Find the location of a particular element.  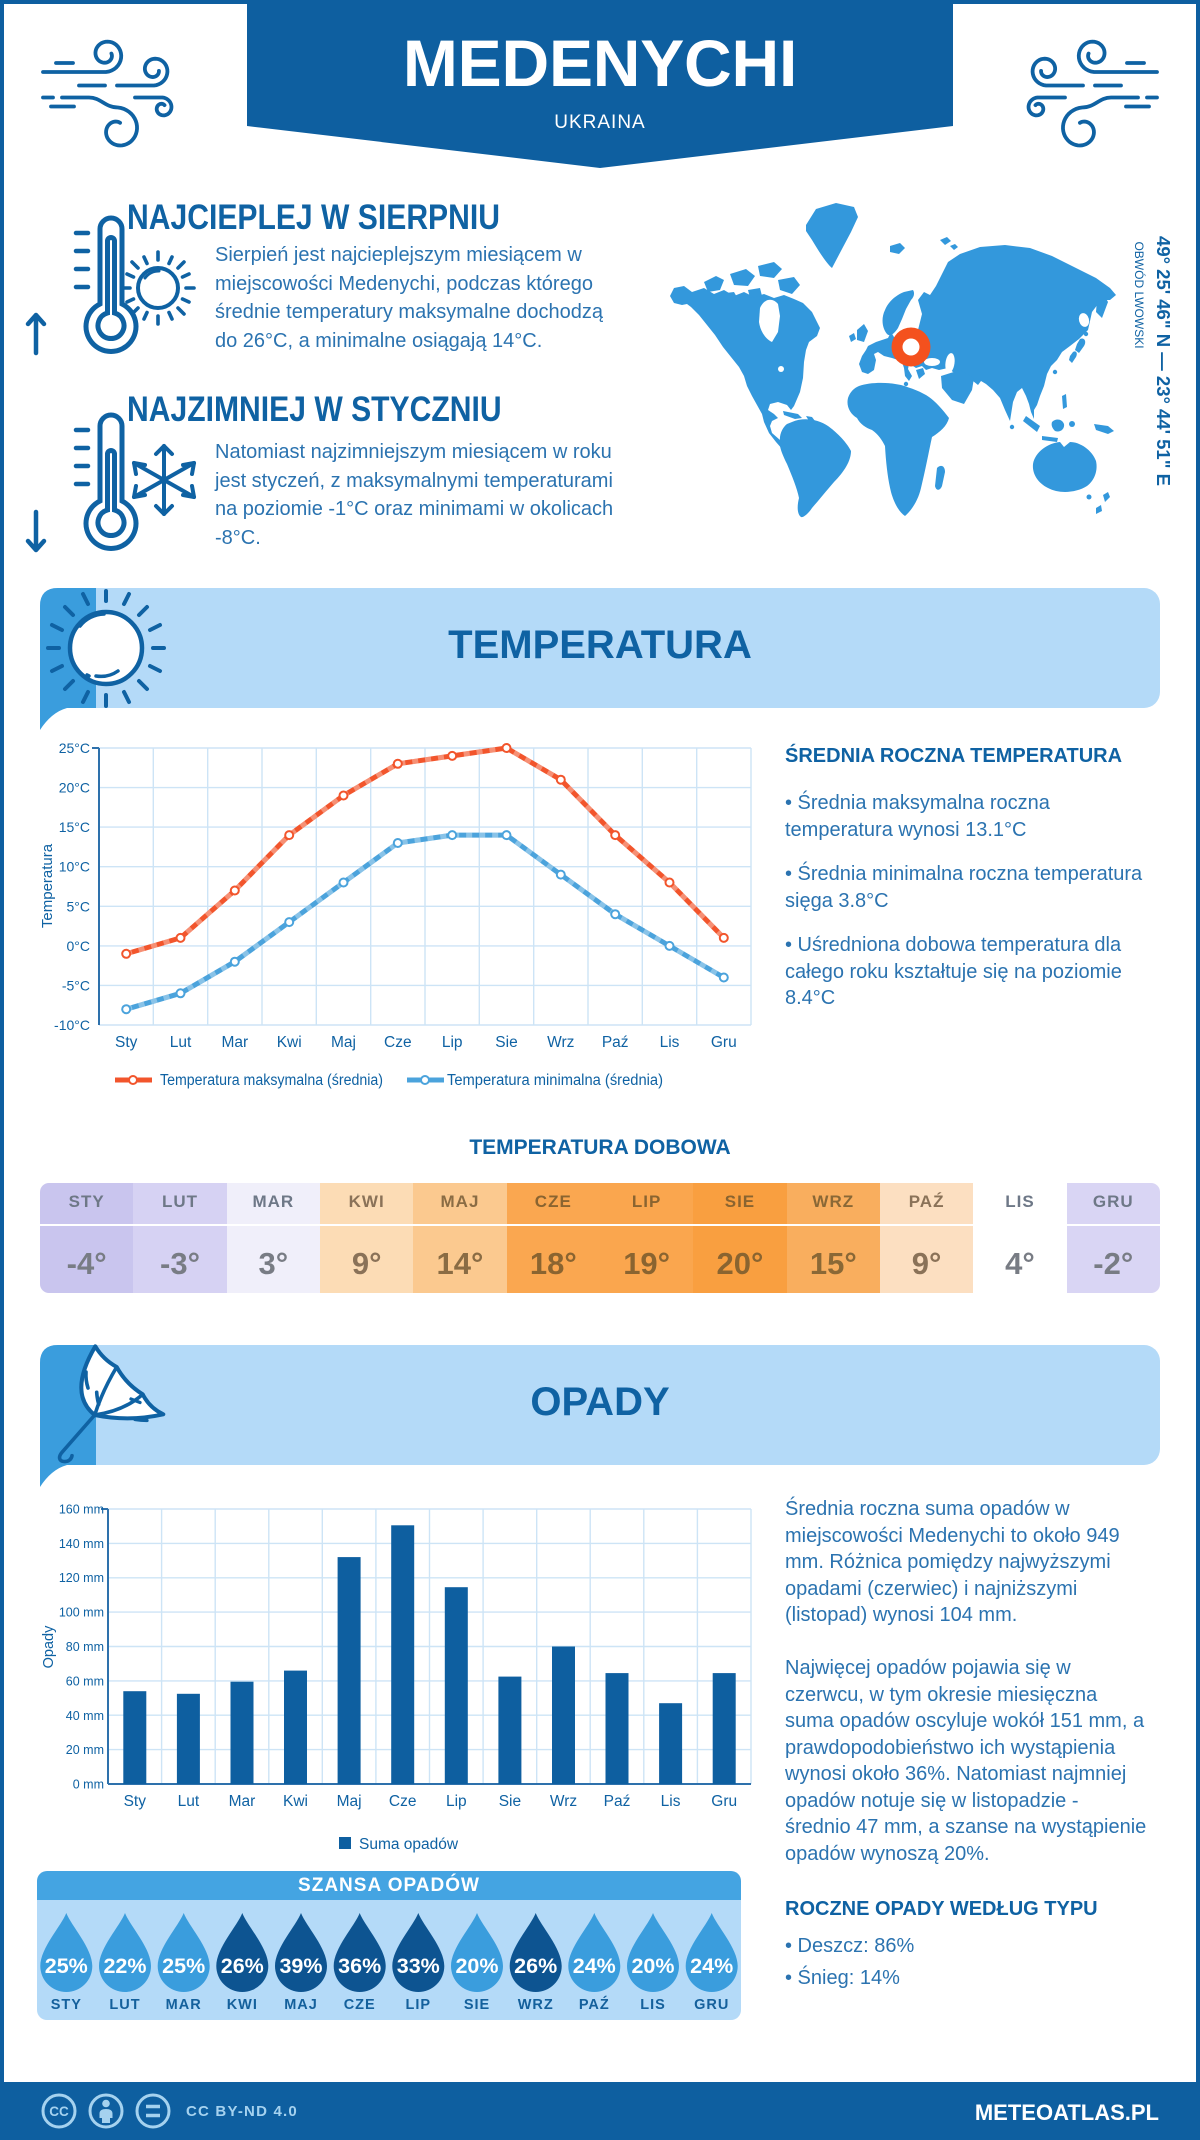

svg-text: -10°C is located at coordinates (72, 1025).